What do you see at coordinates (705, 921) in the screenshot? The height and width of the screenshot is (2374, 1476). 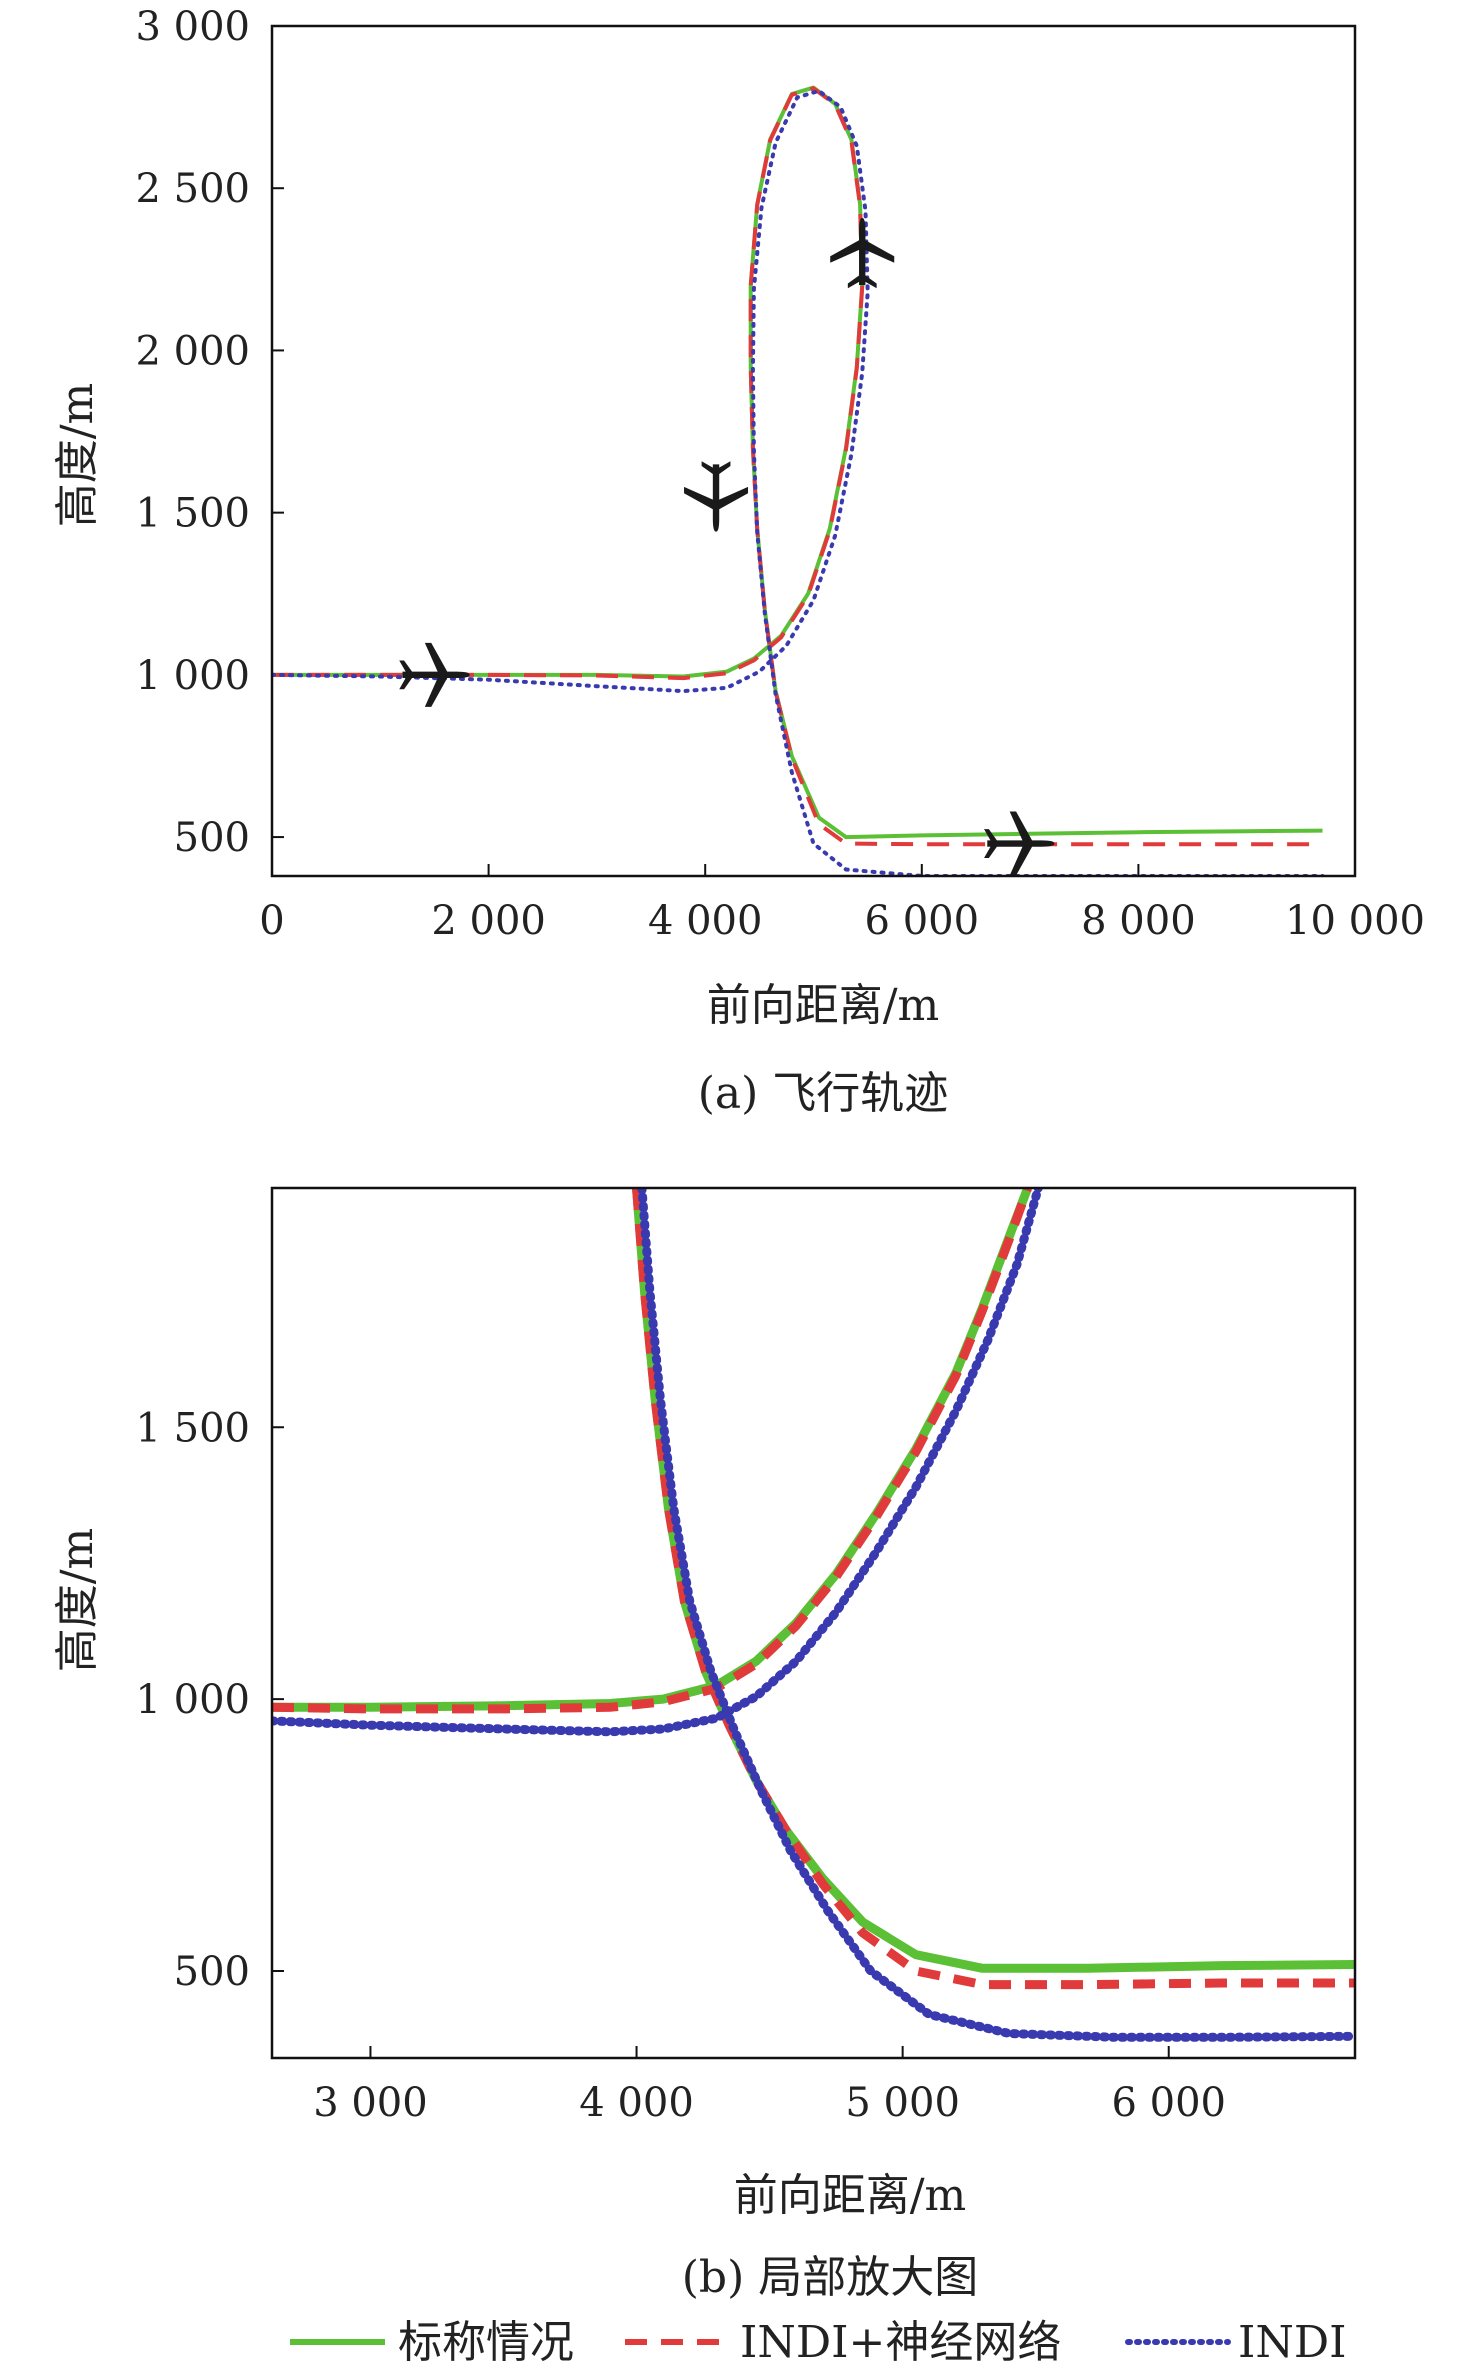 I see `chart-0-x-tick-label: 4 000` at bounding box center [705, 921].